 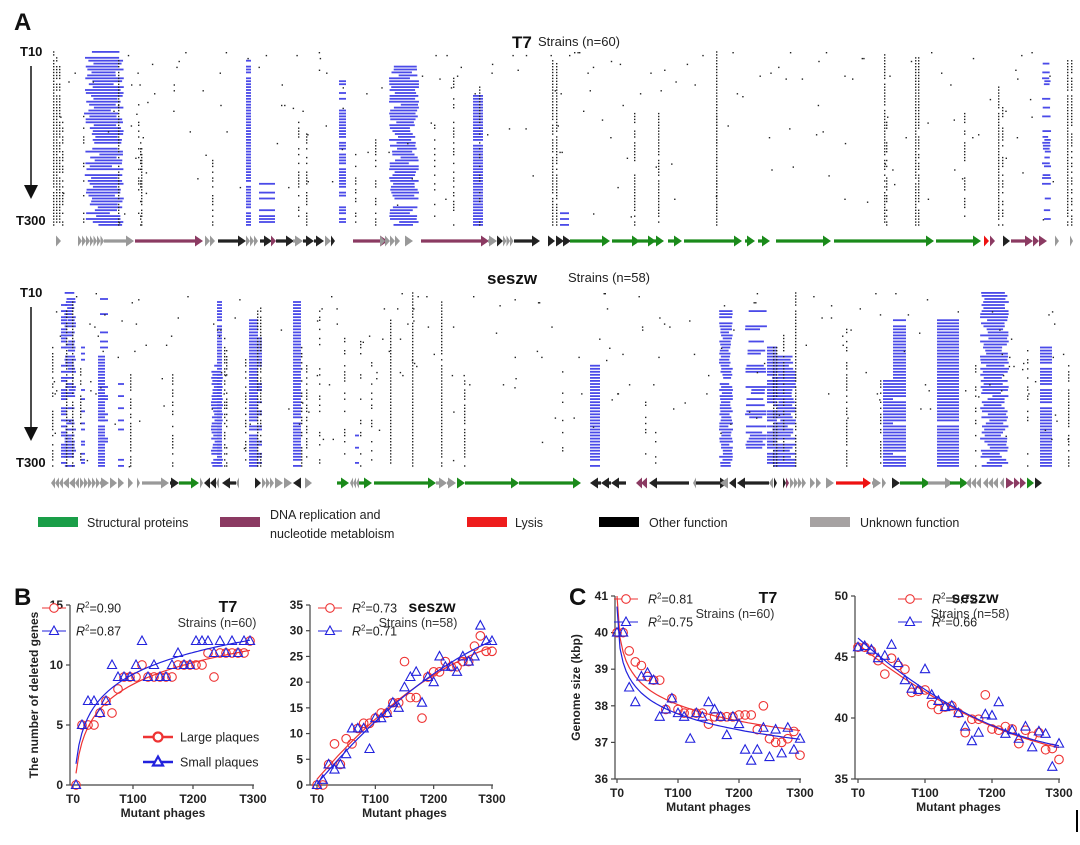 What do you see at coordinates (492, 651) in the screenshot?
I see `data-point-large` at bounding box center [492, 651].